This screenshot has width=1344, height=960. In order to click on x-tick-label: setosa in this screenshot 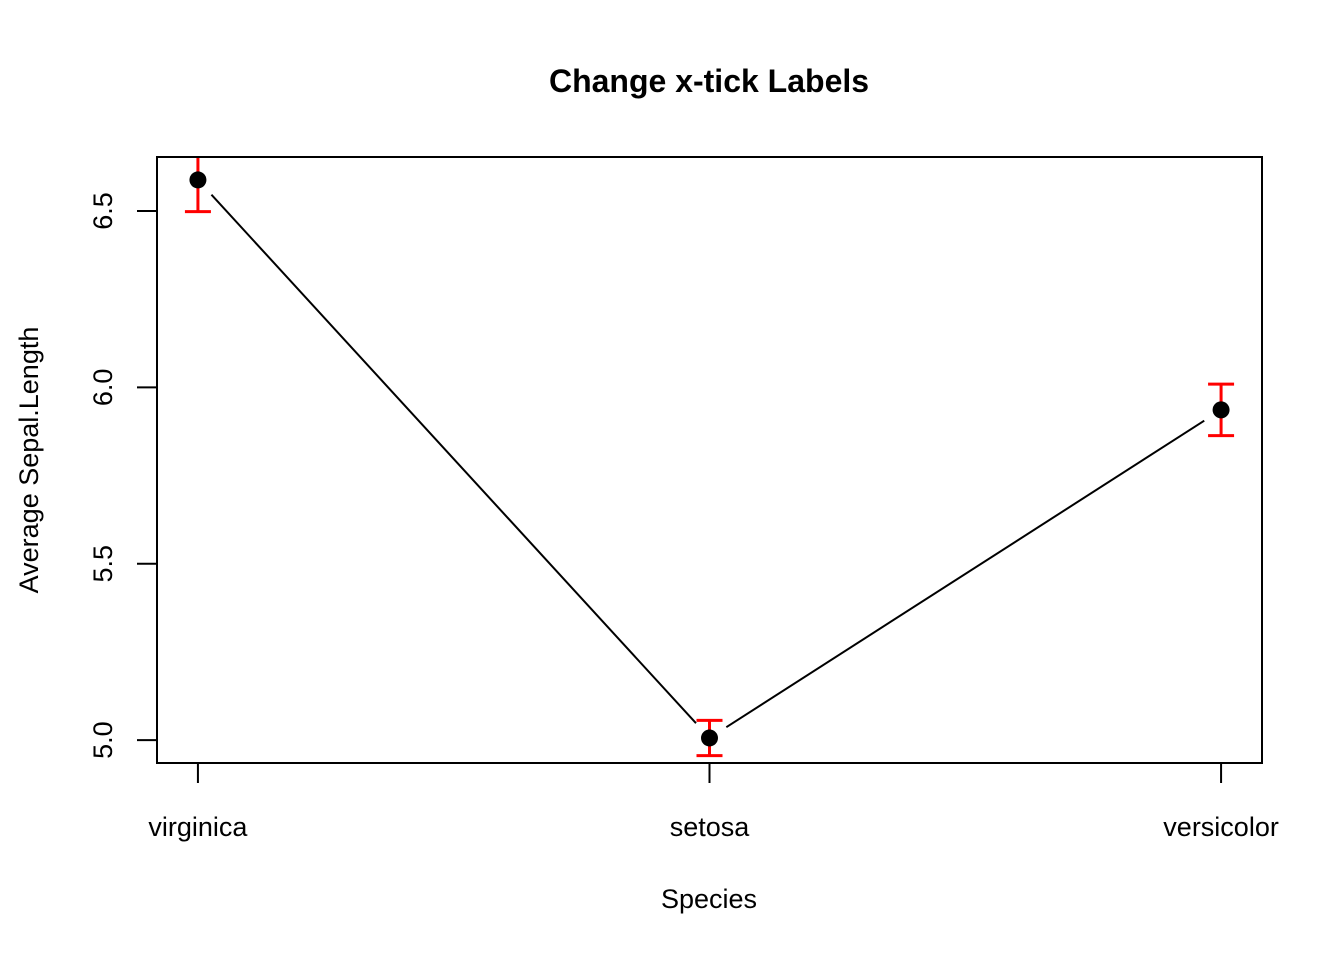, I will do `click(710, 827)`.